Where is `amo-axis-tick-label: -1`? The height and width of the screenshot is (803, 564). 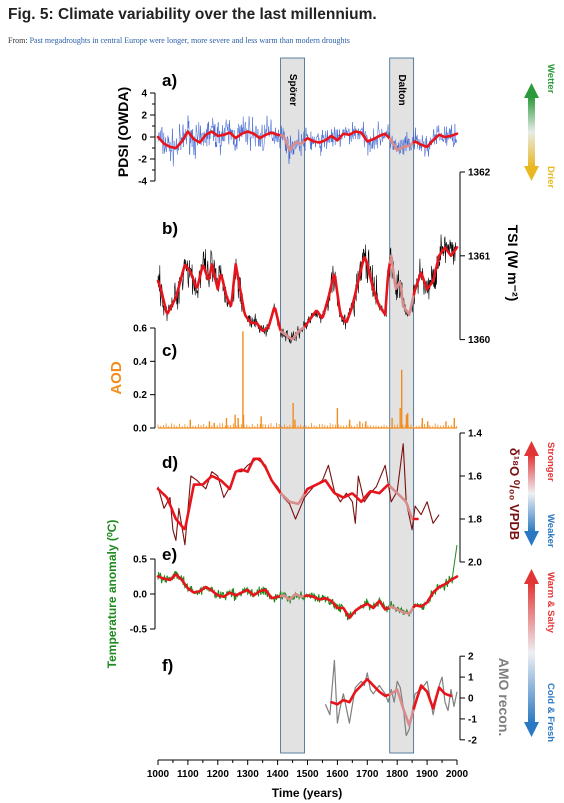 amo-axis-tick-label: -1 is located at coordinates (472, 719).